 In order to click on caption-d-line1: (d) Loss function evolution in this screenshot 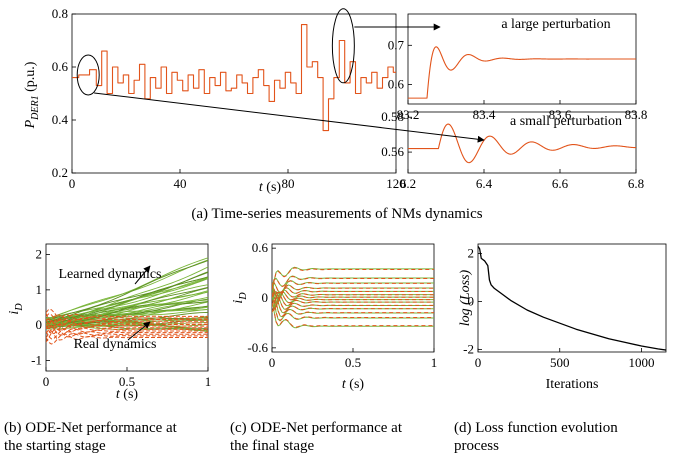, I will do `click(536, 428)`.